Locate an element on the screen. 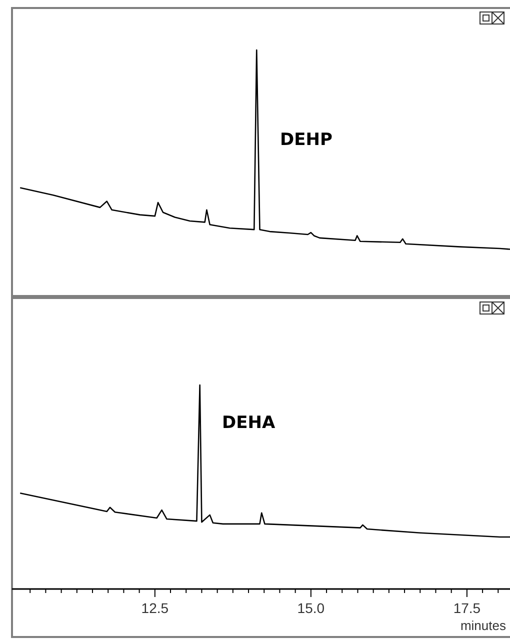  x-tick-label: 12.5 is located at coordinates (155, 608).